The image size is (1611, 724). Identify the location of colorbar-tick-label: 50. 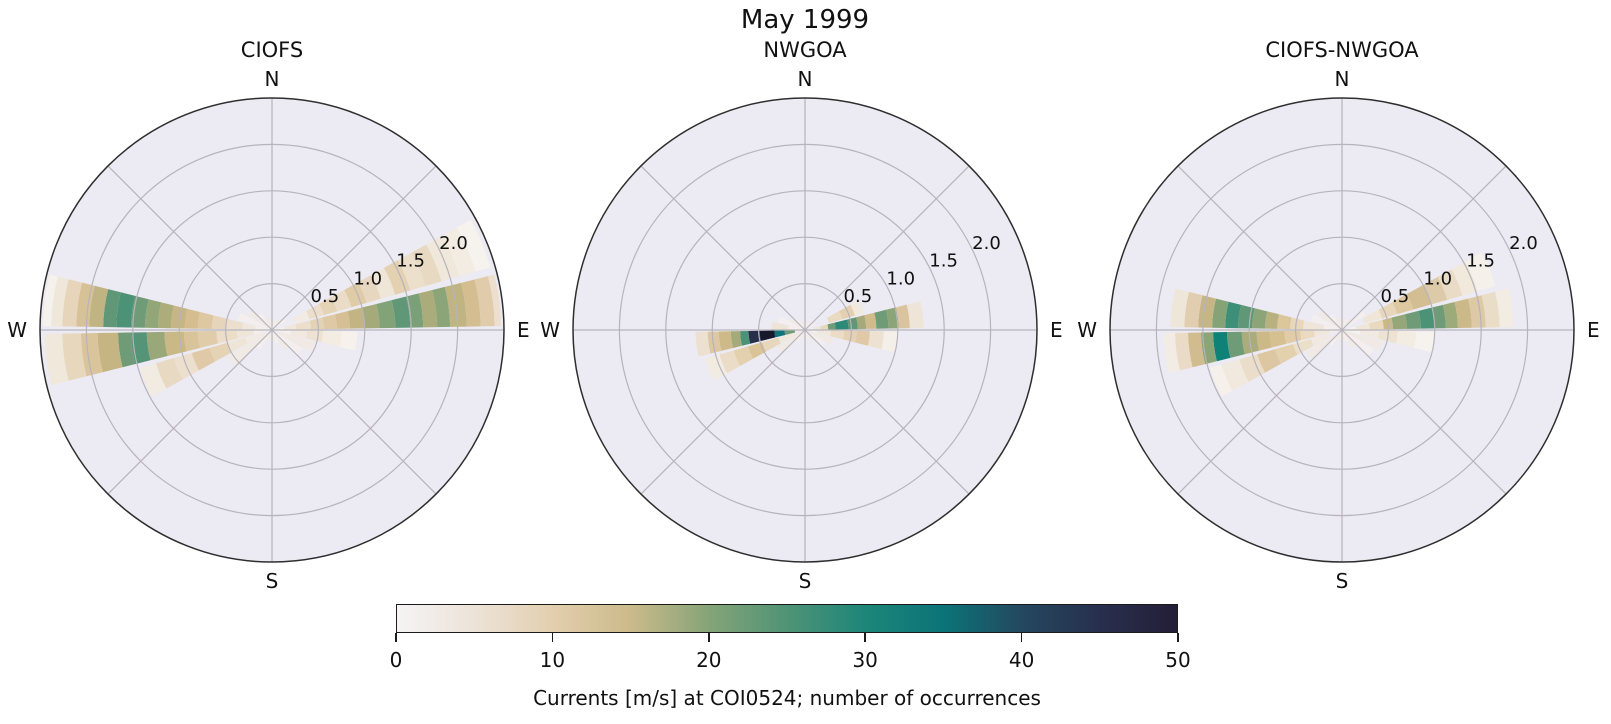
(1178, 660).